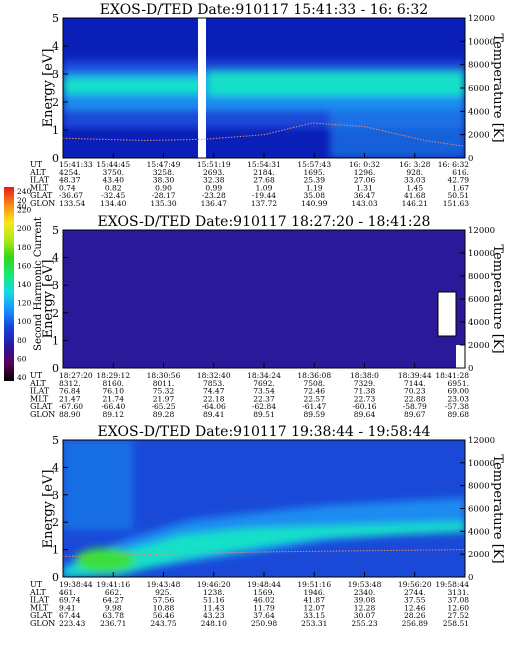 The width and height of the screenshot is (505, 649). What do you see at coordinates (214, 180) in the screenshot?
I see `panel-1-eph-value: 32.38` at bounding box center [214, 180].